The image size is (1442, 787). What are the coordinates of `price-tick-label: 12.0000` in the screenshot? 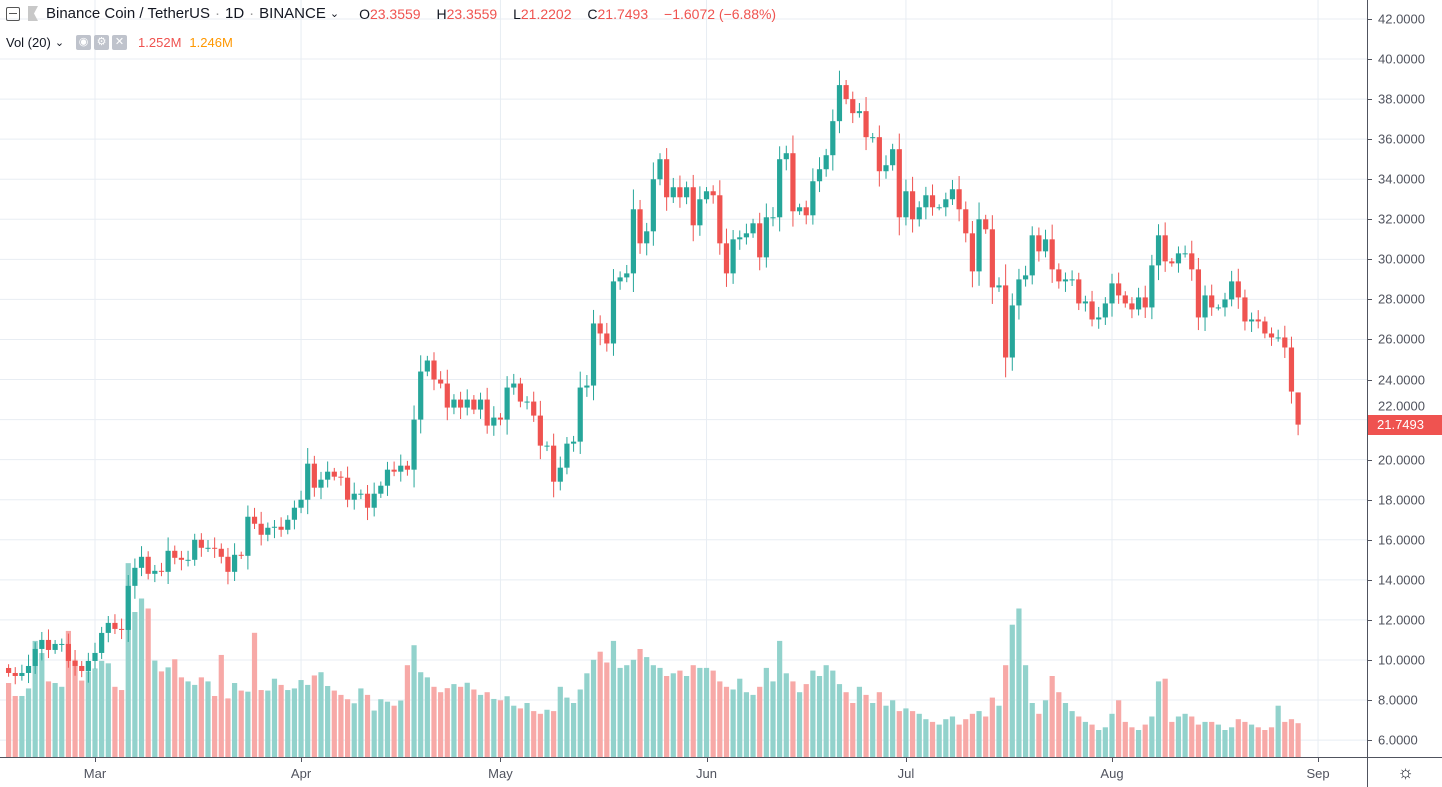 It's located at (1401, 620).